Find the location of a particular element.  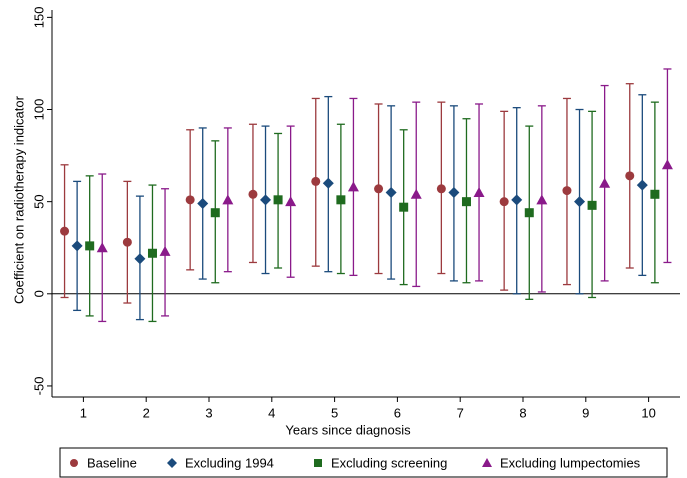

y-tick-label: 150 is located at coordinates (38, 18).